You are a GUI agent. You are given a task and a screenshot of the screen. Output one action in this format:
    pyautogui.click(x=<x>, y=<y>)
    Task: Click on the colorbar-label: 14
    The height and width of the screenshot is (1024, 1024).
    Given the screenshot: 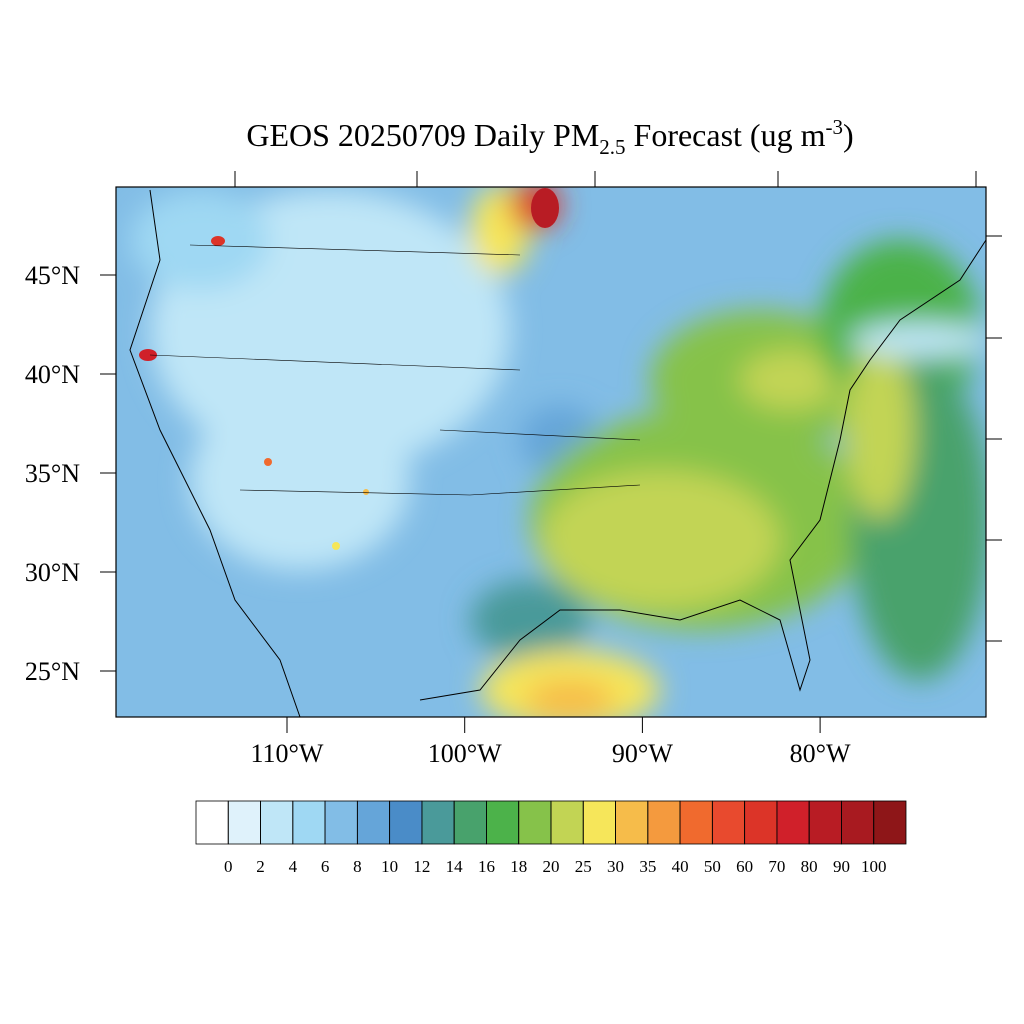 What is the action you would take?
    pyautogui.click(x=455, y=866)
    